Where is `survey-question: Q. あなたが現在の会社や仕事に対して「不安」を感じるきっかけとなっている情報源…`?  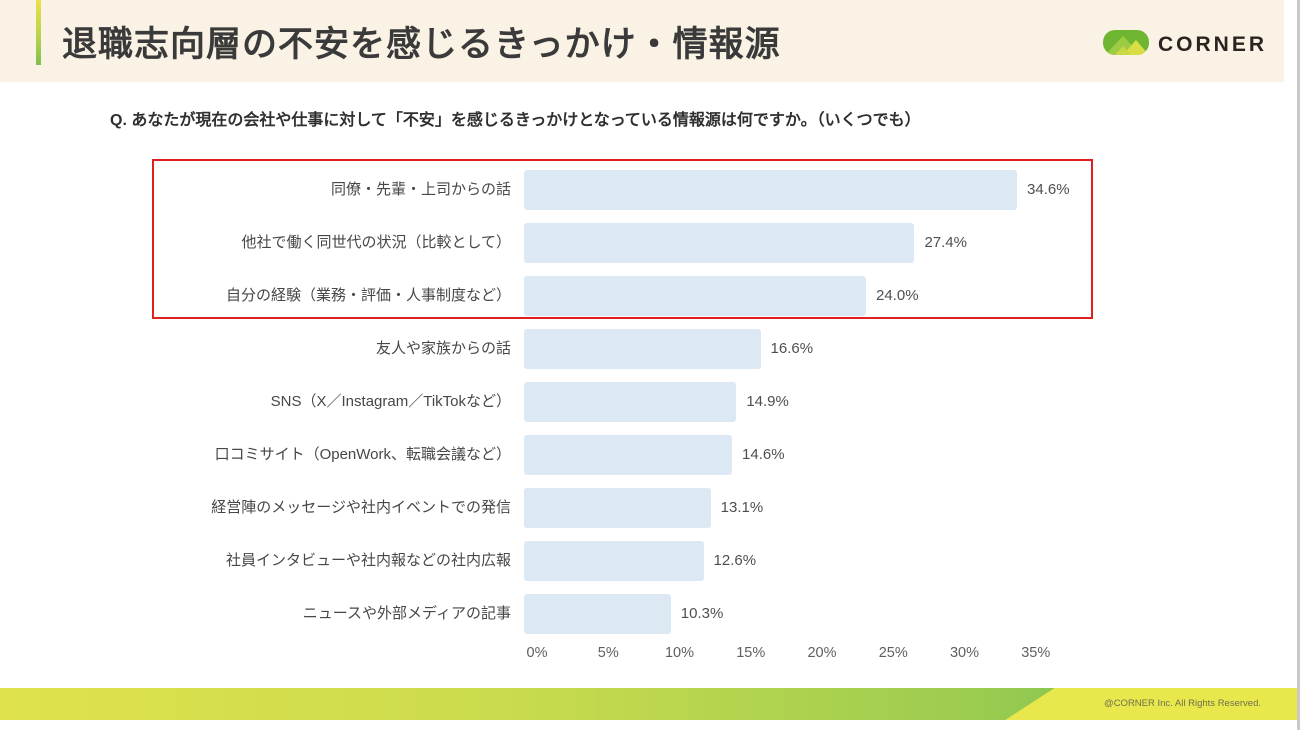
survey-question: Q. あなたが現在の会社や仕事に対して「不安」を感じるきっかけとなっている情報源… is located at coordinates (515, 120).